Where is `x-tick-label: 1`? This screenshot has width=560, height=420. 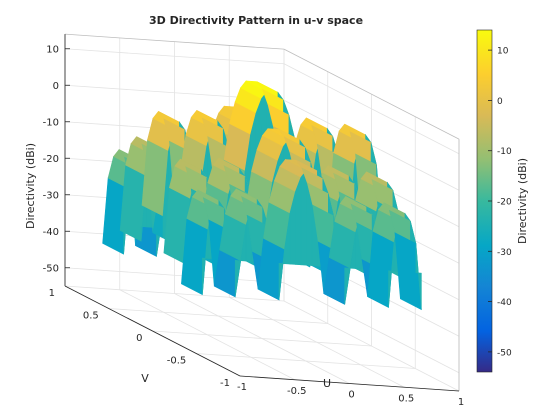
x-tick-label: 1 is located at coordinates (461, 402).